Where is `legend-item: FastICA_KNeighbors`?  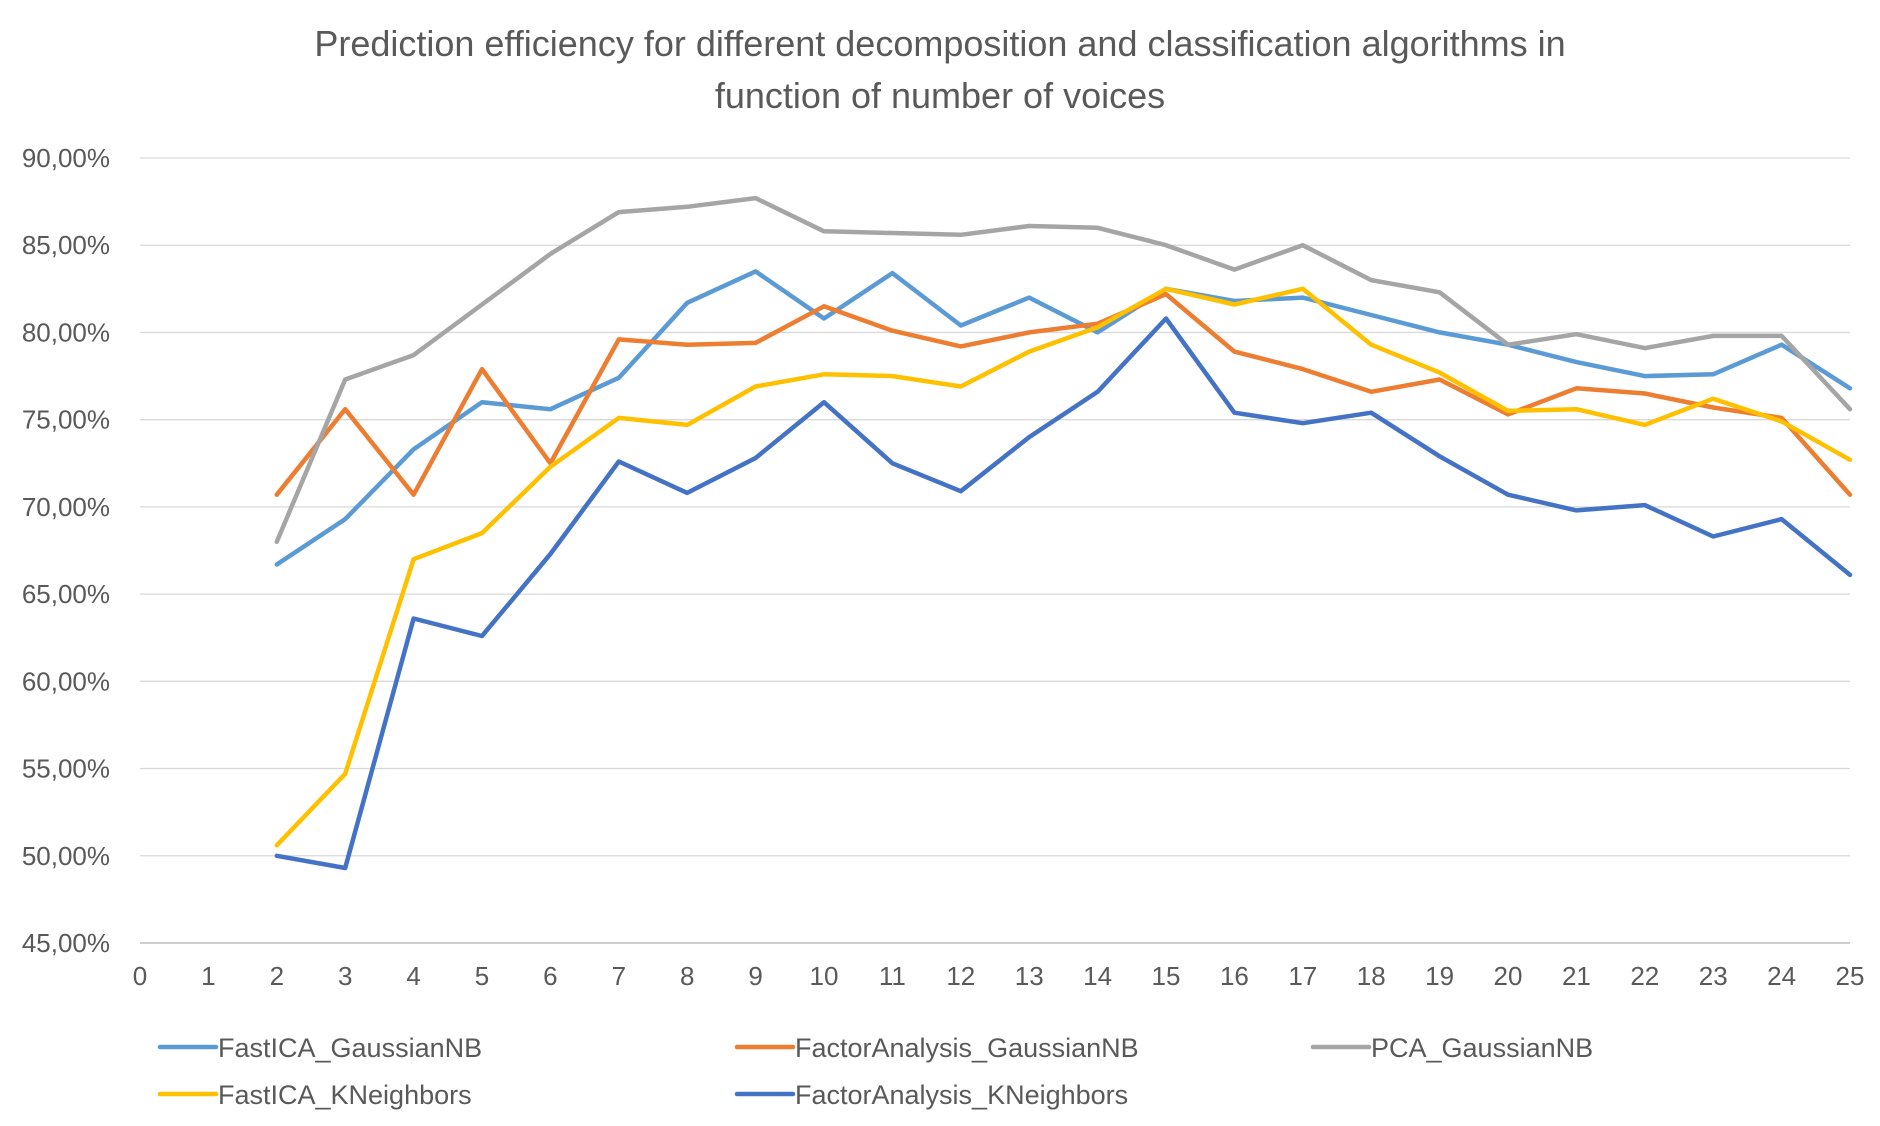
legend-item: FastICA_KNeighbors is located at coordinates (314, 1095).